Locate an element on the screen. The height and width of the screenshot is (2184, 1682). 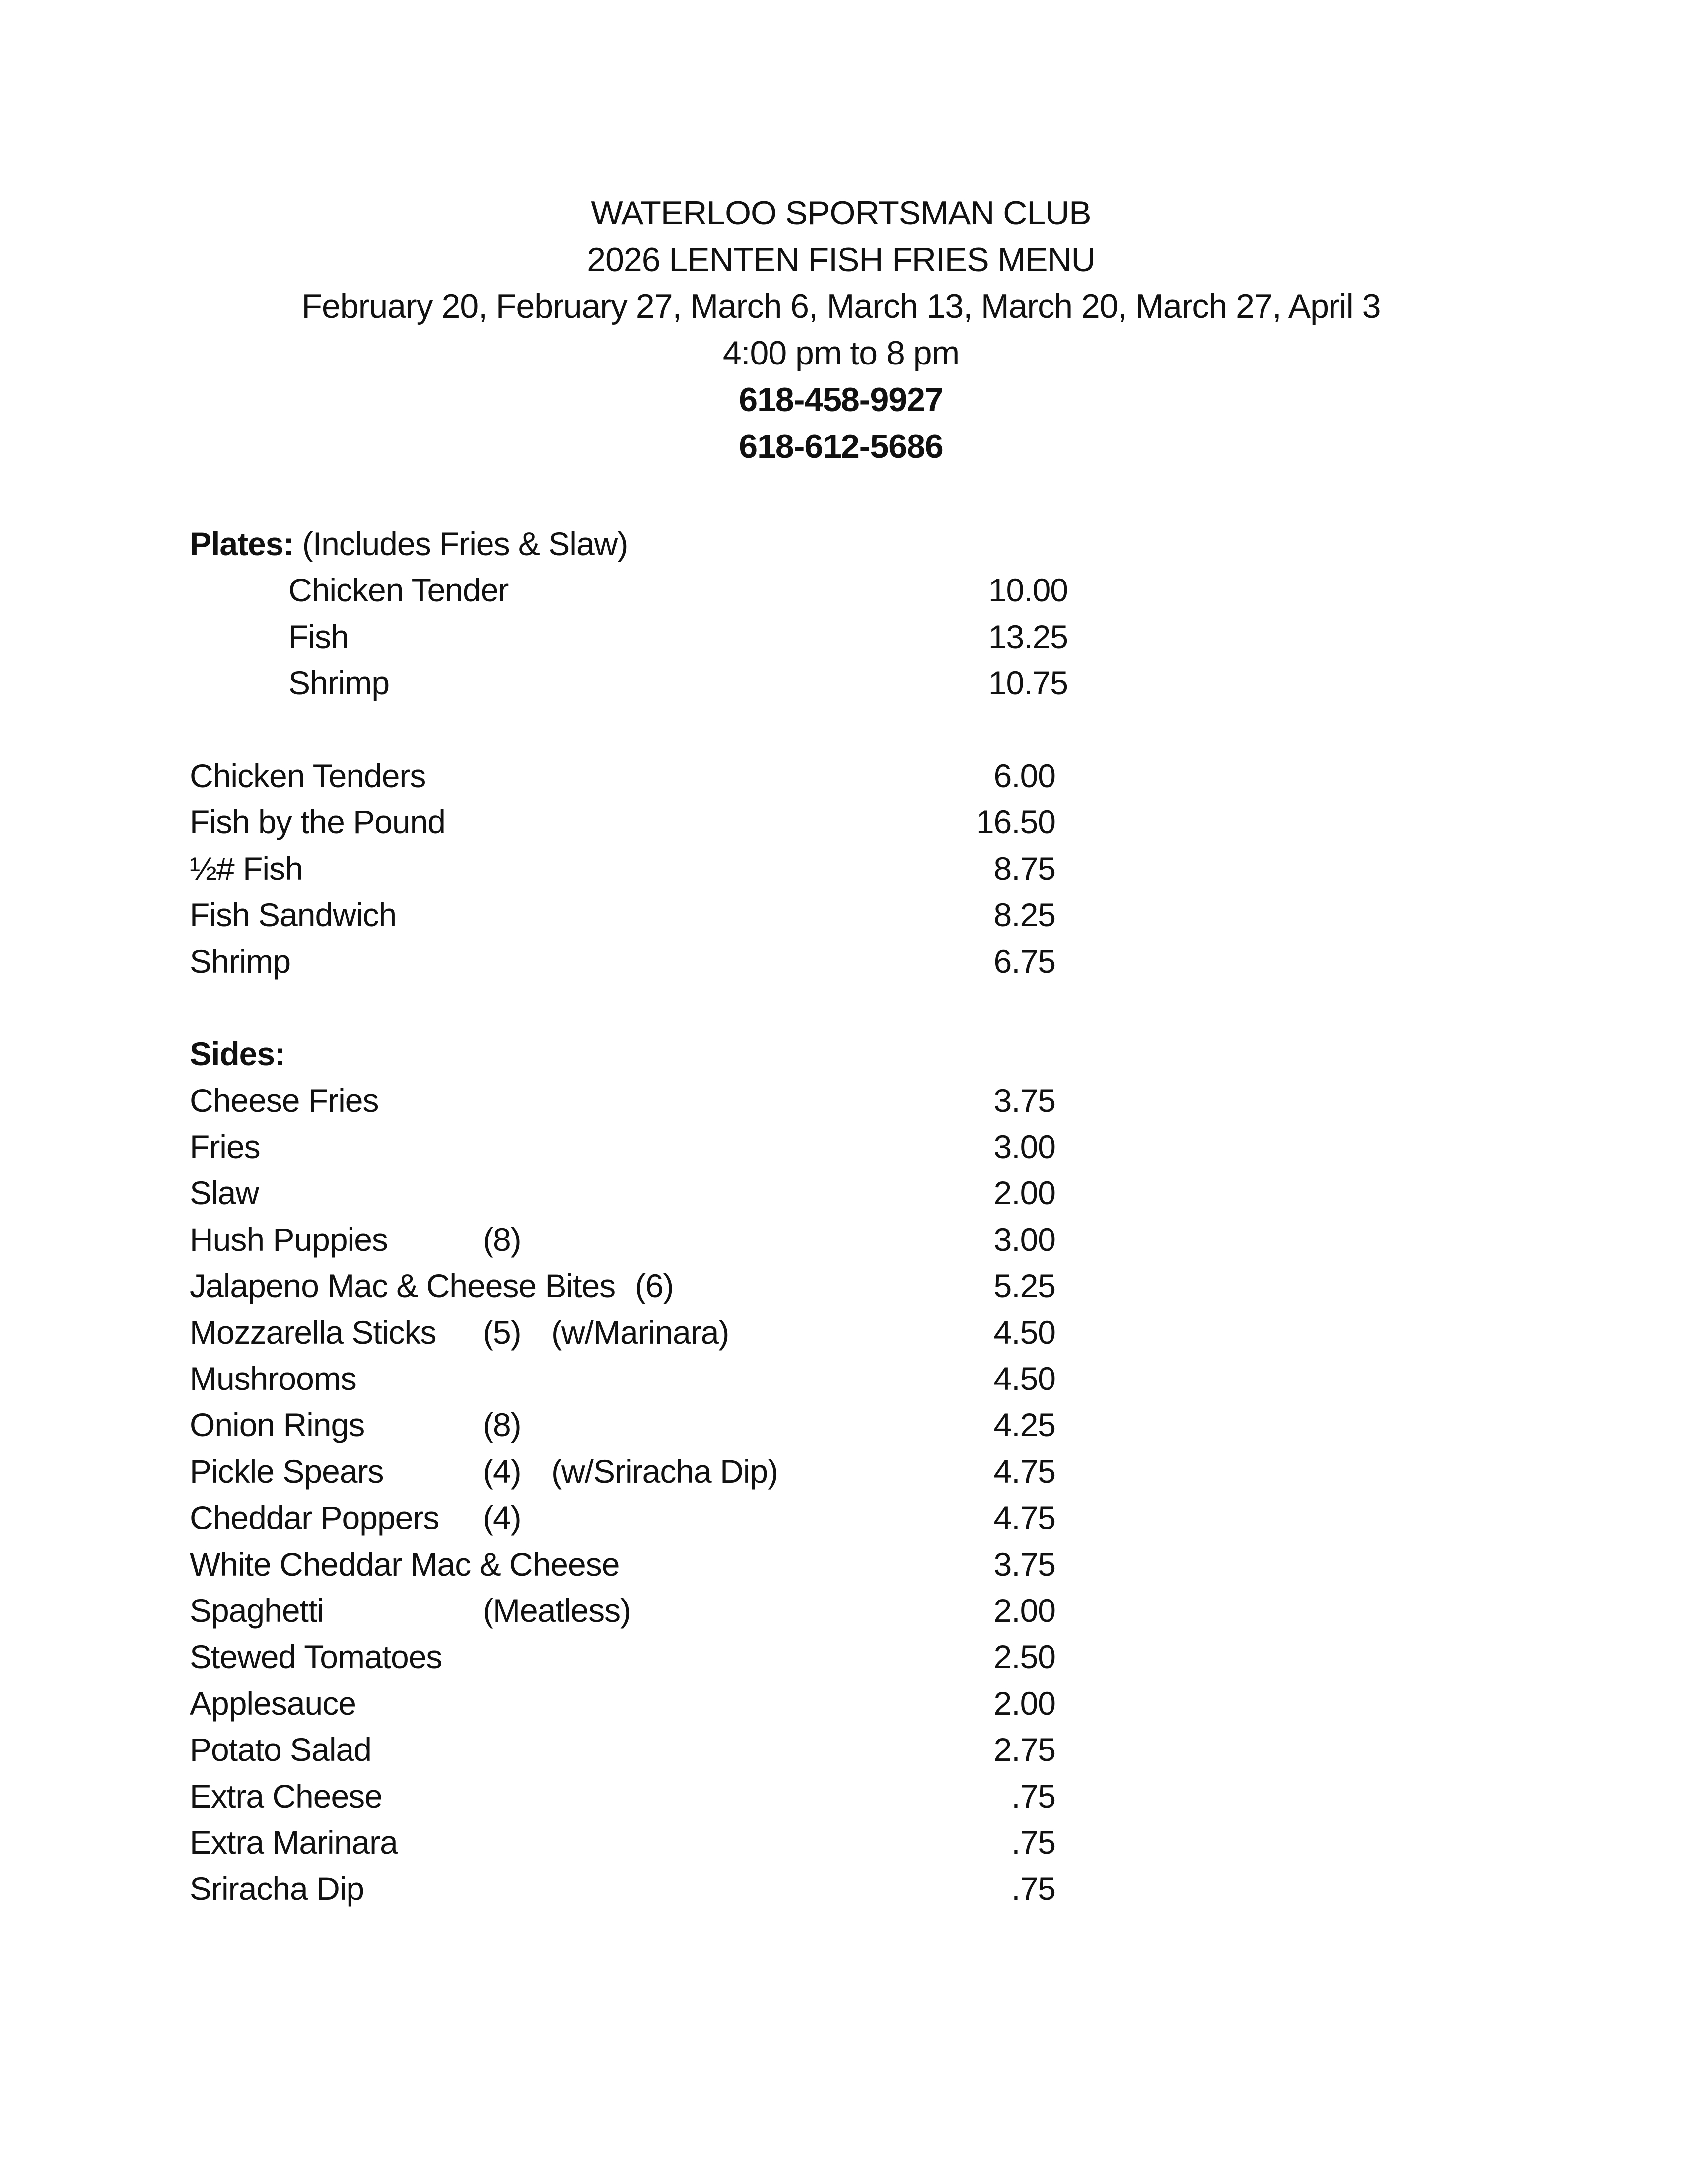
sides-heading: Sides: is located at coordinates (636, 1054).